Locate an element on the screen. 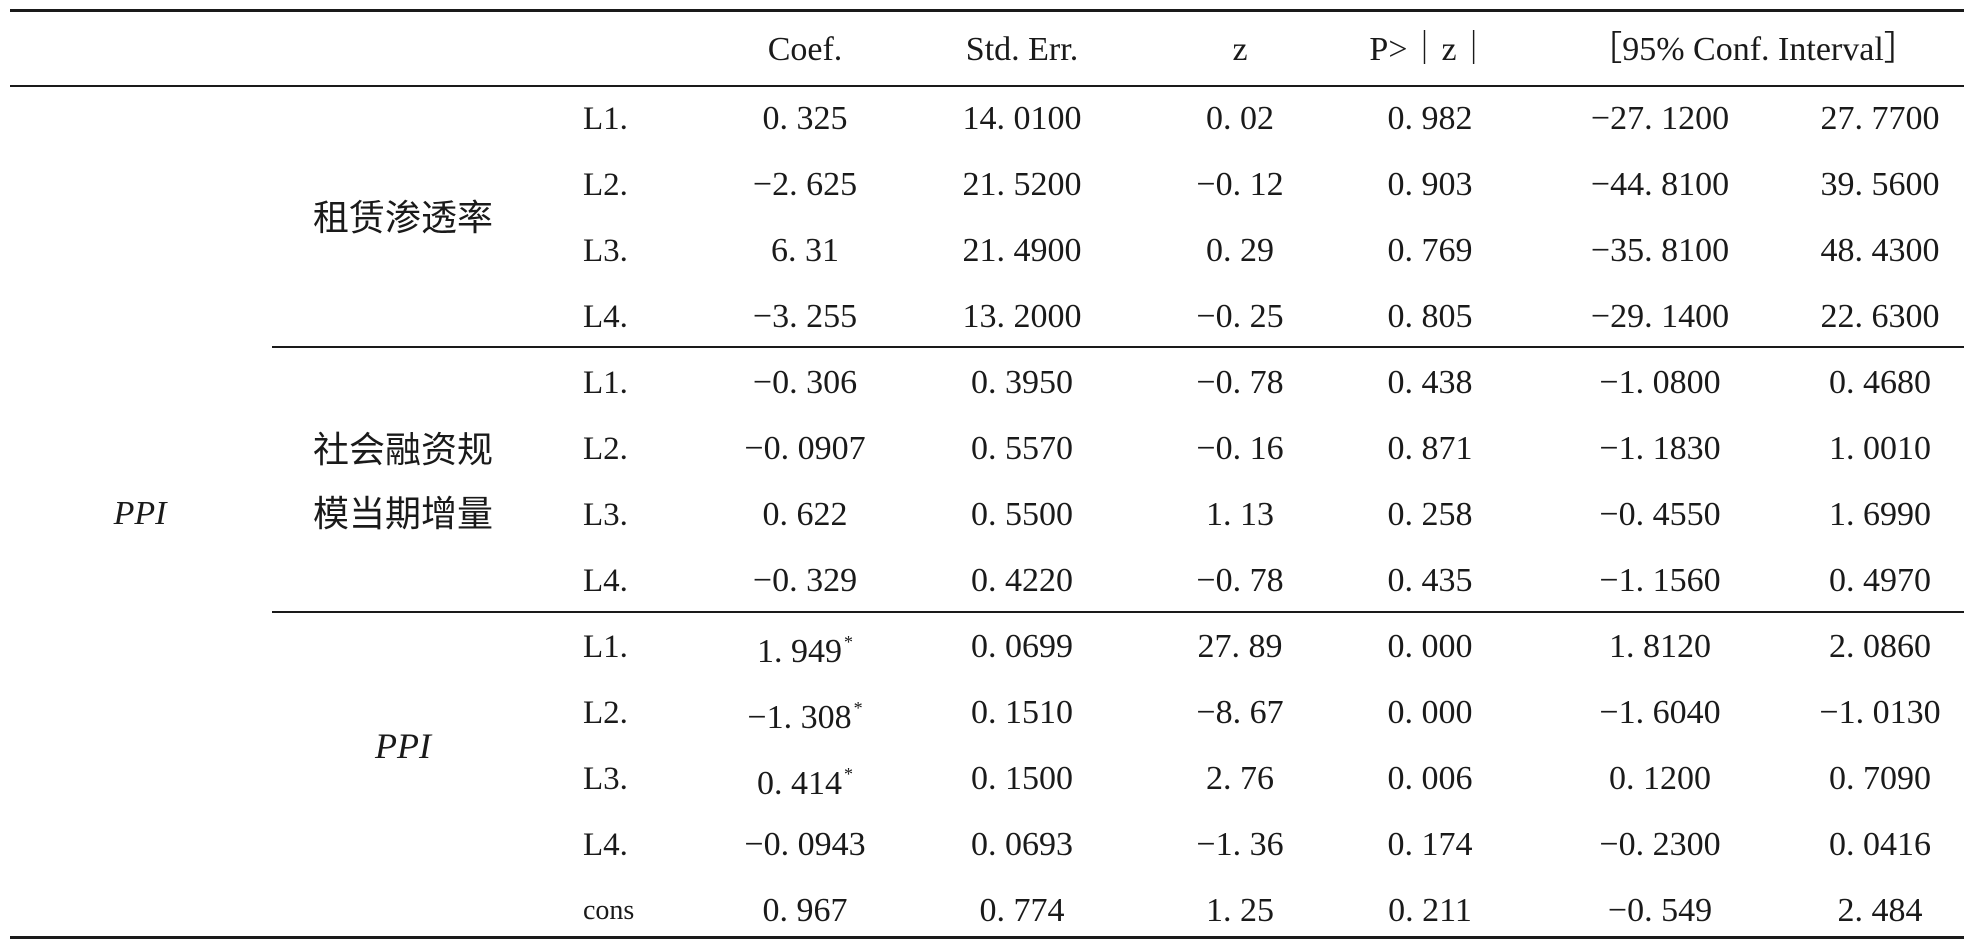 This screenshot has width=1971, height=948. coef-value: −0. 0943 is located at coordinates (805, 844).